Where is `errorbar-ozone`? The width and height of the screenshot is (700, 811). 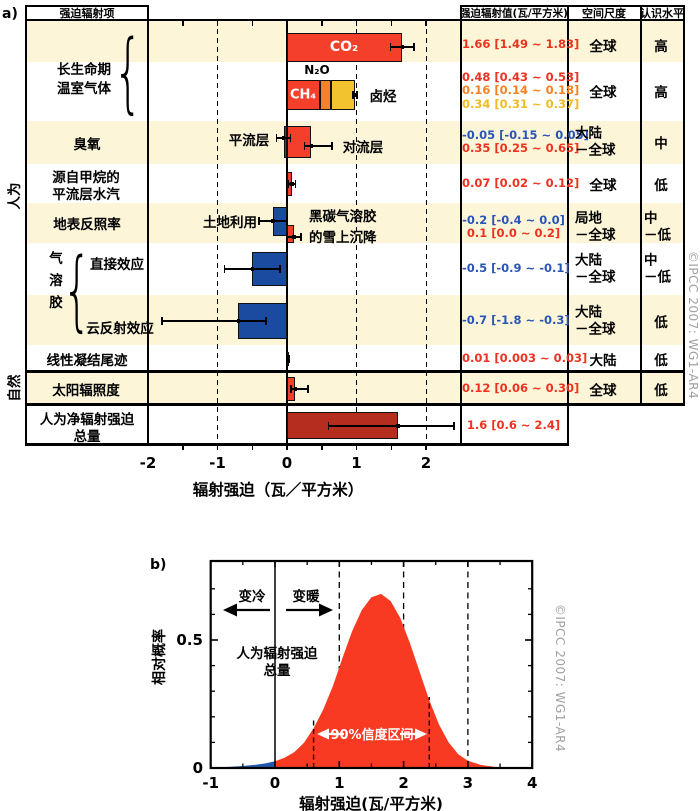
errorbar-ozone is located at coordinates (318, 146).